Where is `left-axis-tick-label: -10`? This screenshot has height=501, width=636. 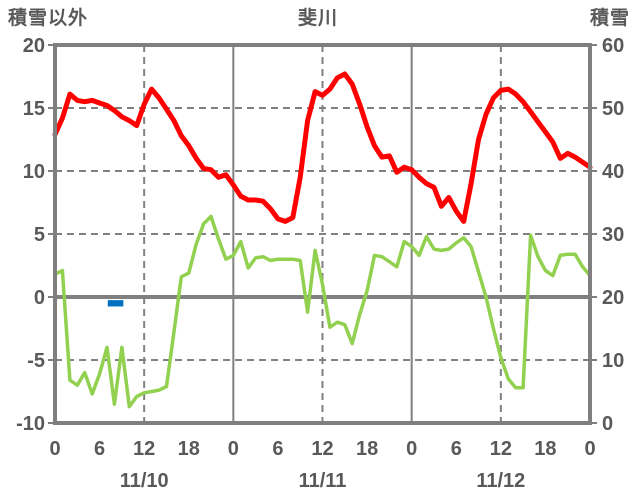
left-axis-tick-label: -10 is located at coordinates (30, 424).